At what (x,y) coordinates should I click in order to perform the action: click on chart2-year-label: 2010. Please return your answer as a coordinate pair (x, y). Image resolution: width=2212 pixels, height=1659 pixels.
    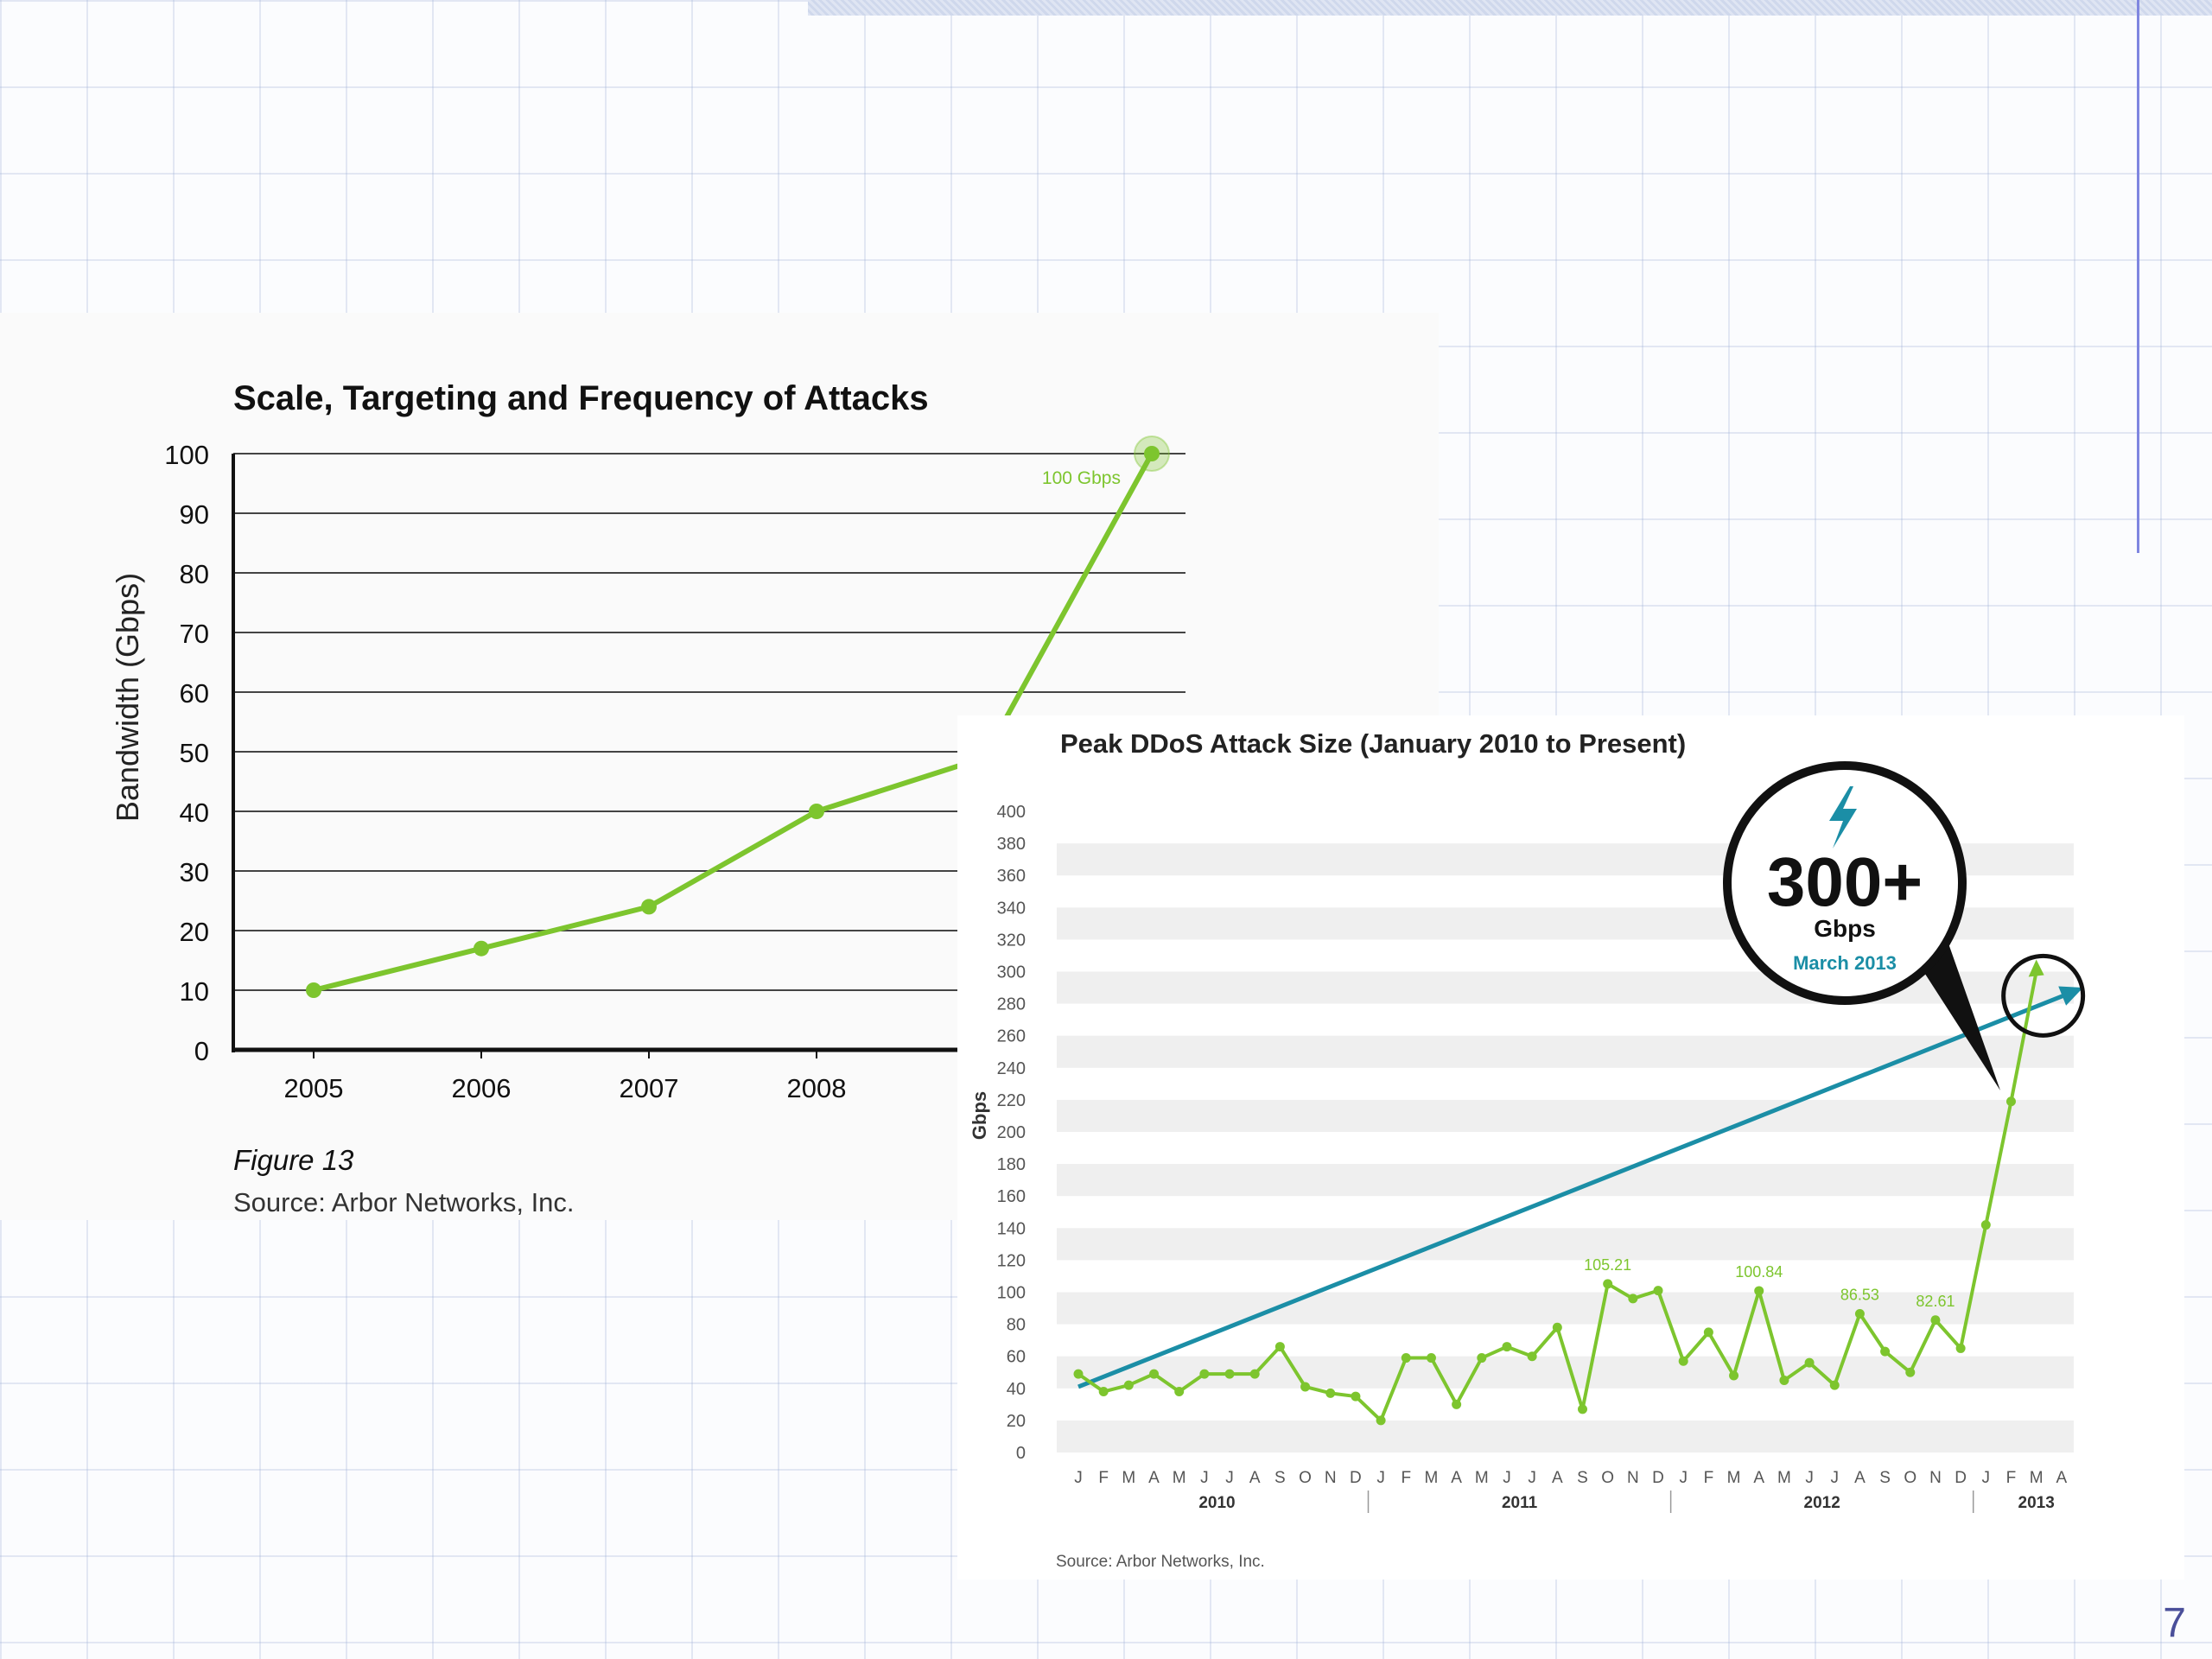
    Looking at the image, I should click on (1216, 1503).